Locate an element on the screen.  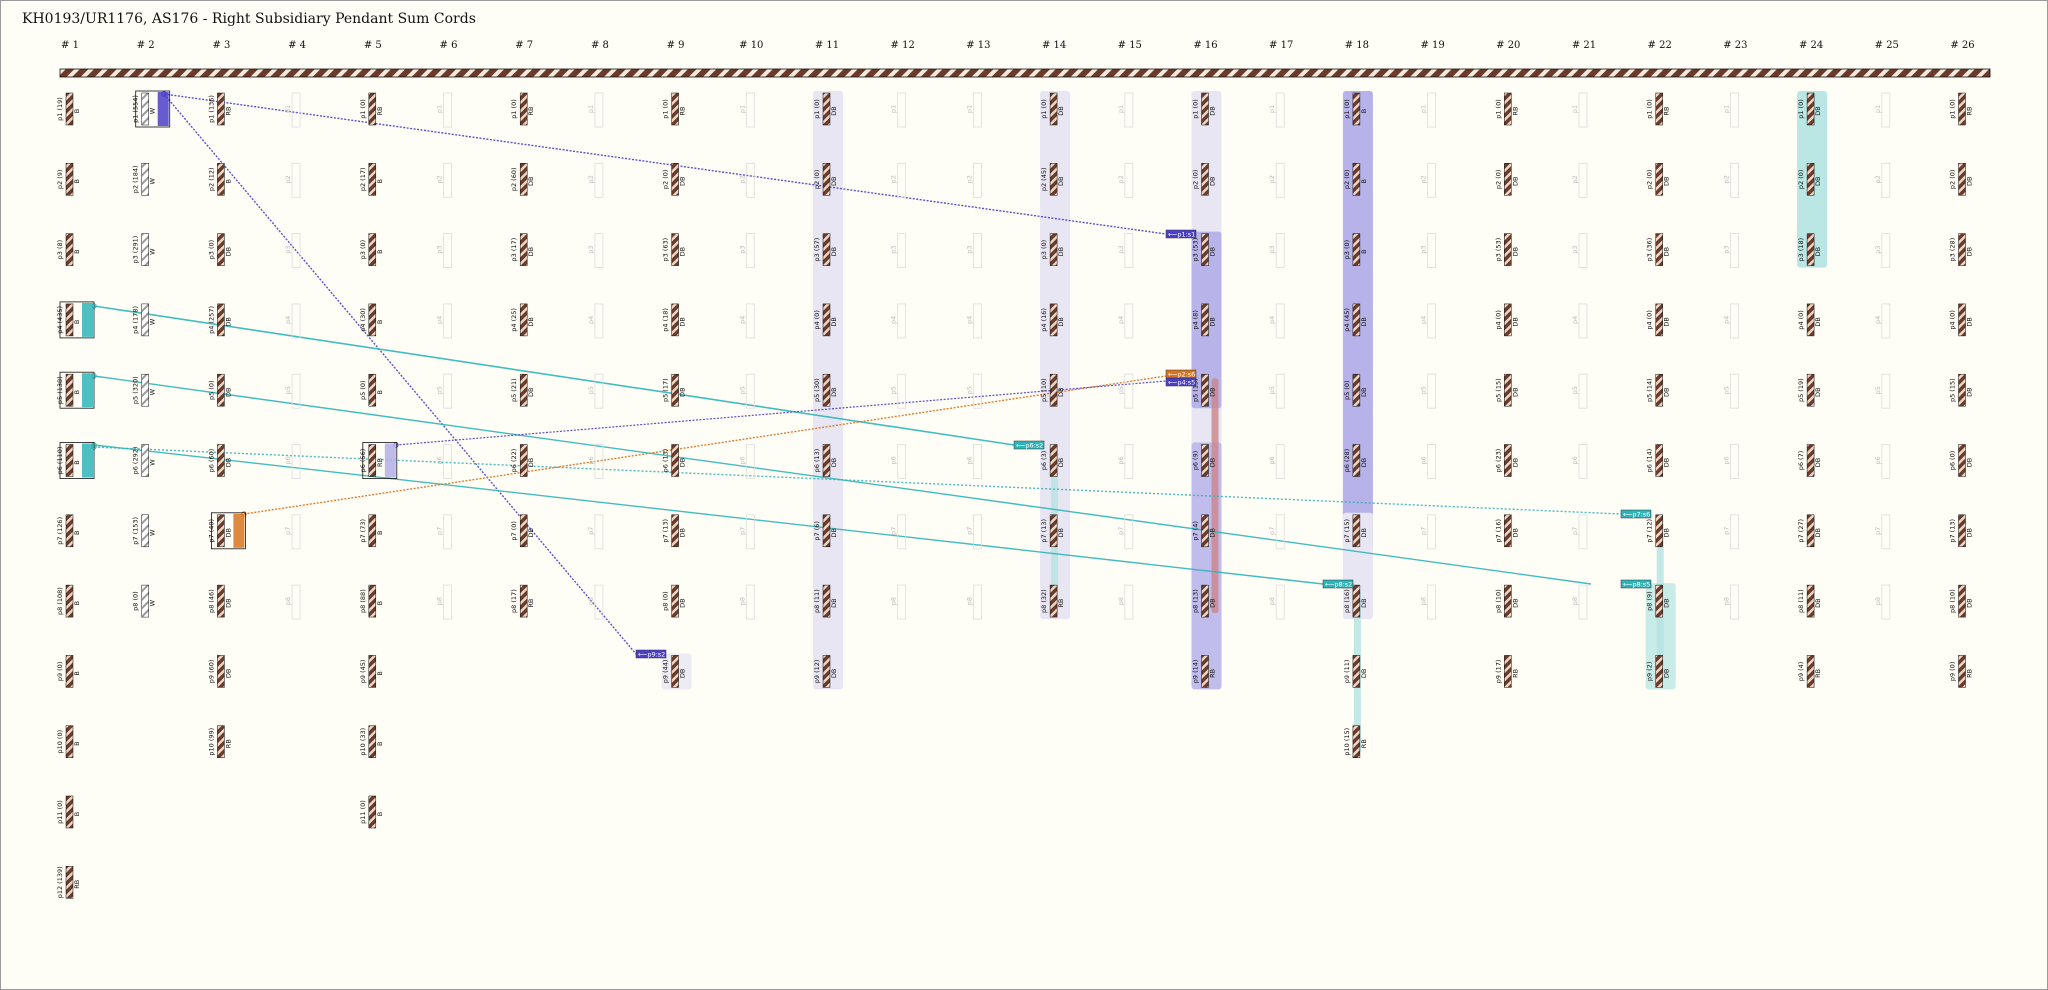
pendant-cord: p3 (18) DB is located at coordinates (1809, 249).